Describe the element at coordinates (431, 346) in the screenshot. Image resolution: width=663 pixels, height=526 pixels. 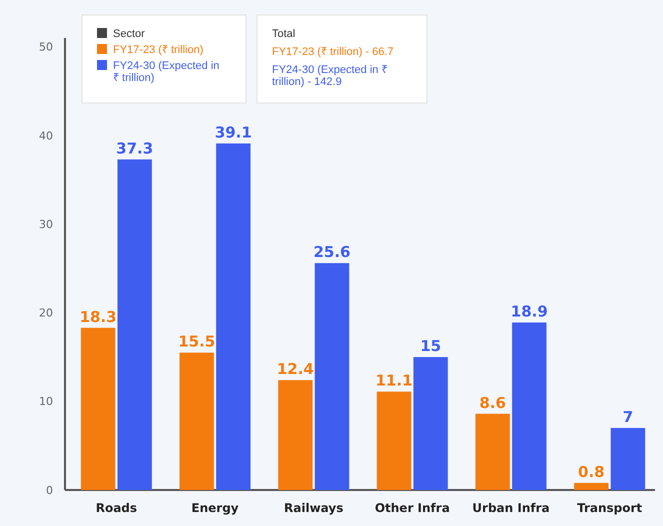
I see `data-label: 15` at that location.